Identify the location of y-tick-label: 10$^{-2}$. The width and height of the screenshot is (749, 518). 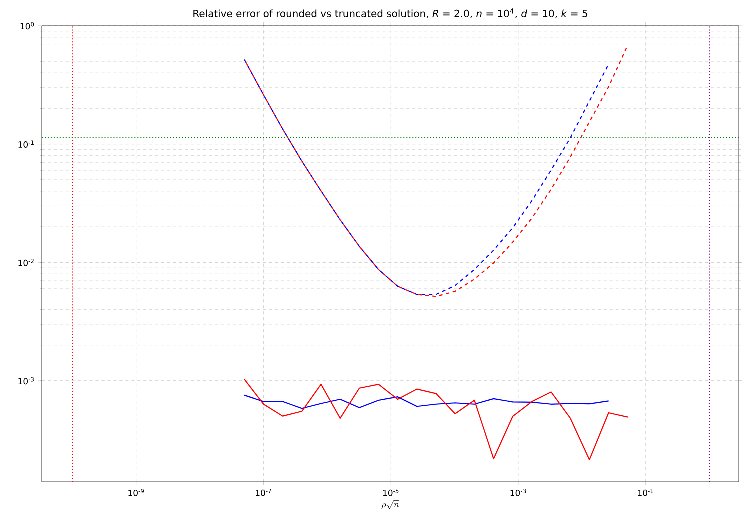
(26, 262).